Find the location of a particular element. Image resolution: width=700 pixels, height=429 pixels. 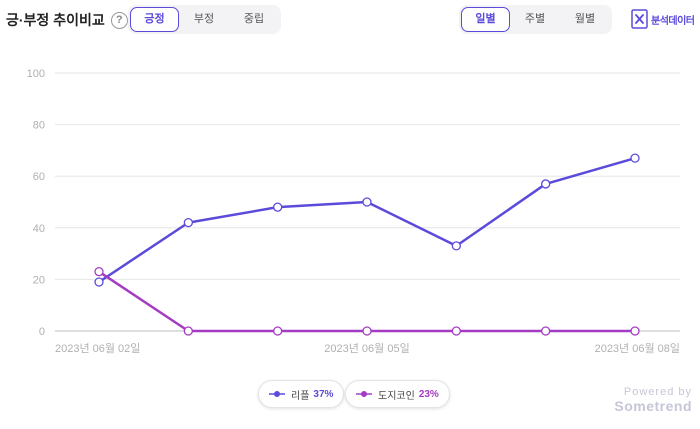

legend-label-ripple: 리플 is located at coordinates (300, 396).